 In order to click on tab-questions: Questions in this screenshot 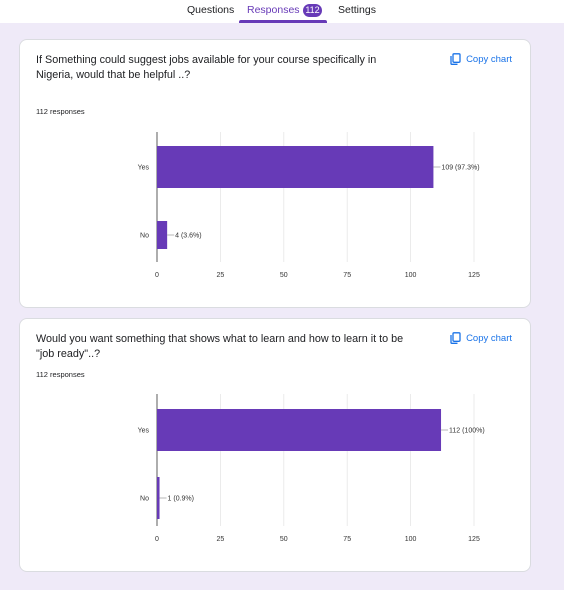, I will do `click(211, 10)`.